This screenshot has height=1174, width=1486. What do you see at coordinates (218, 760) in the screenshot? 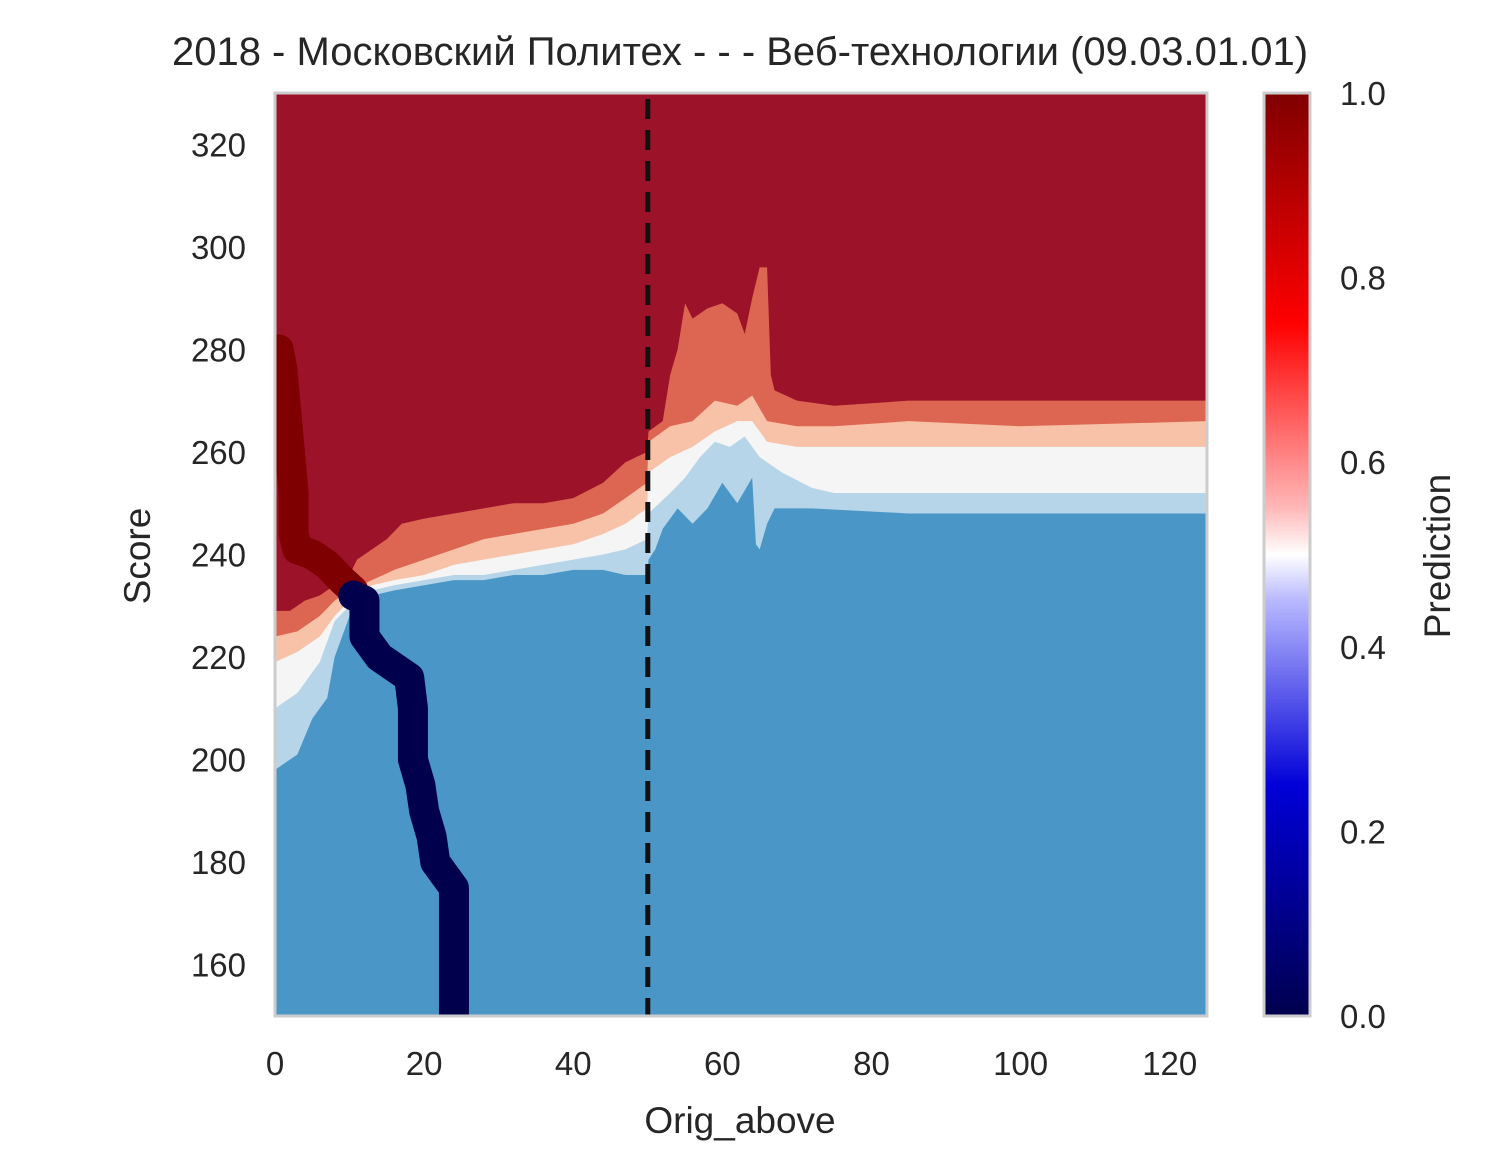
I see `y-tick-label: 200` at bounding box center [218, 760].